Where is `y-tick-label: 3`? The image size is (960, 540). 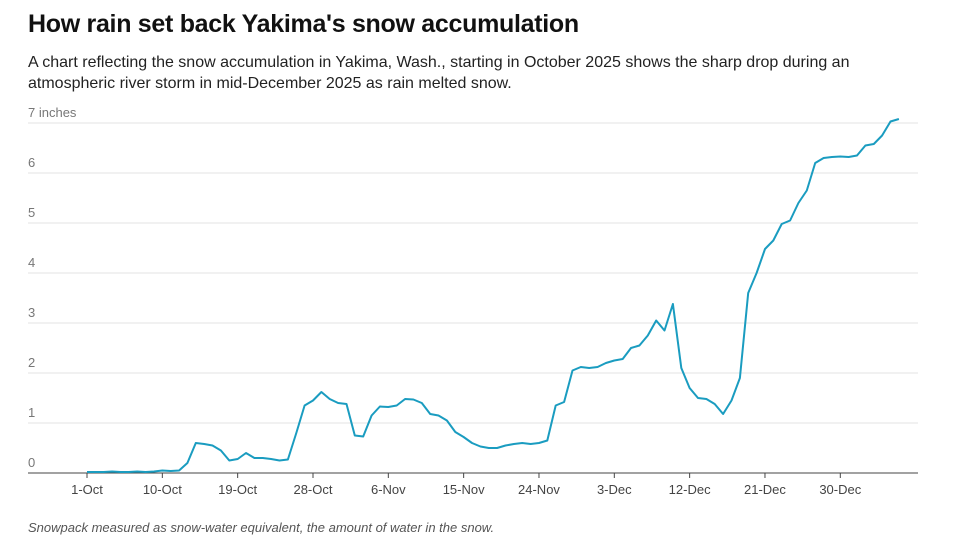 y-tick-label: 3 is located at coordinates (31, 312).